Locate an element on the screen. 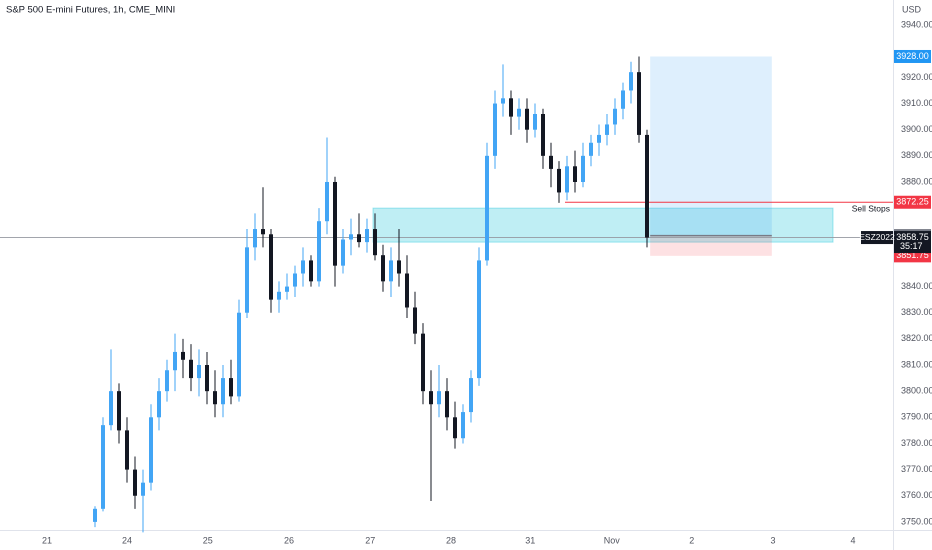 The width and height of the screenshot is (932, 550). sell-stops-label-bg is located at coordinates (912, 202).